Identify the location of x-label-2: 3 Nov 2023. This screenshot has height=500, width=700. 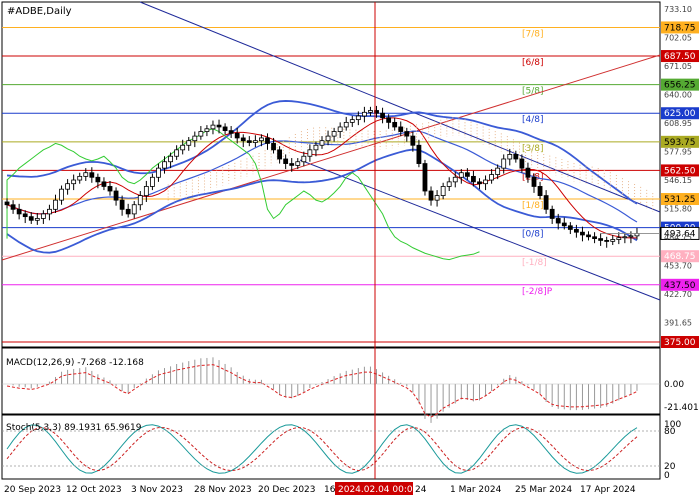
(157, 490).